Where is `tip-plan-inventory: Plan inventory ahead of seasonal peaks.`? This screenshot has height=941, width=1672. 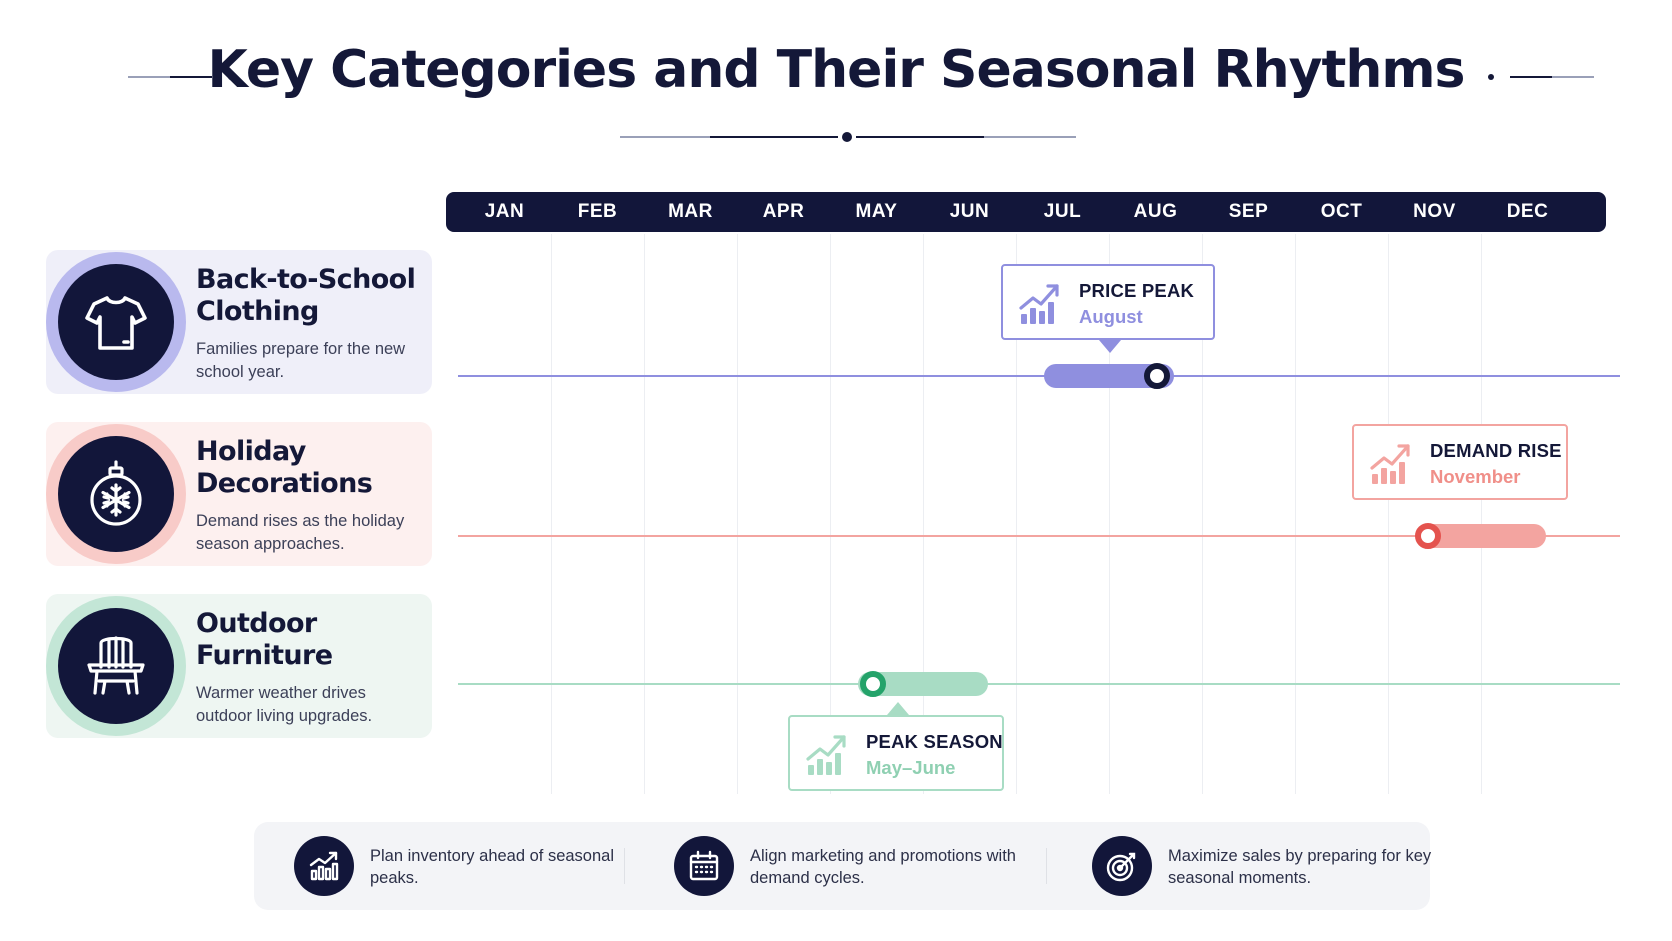 tip-plan-inventory: Plan inventory ahead of seasonal peaks. is located at coordinates (454, 866).